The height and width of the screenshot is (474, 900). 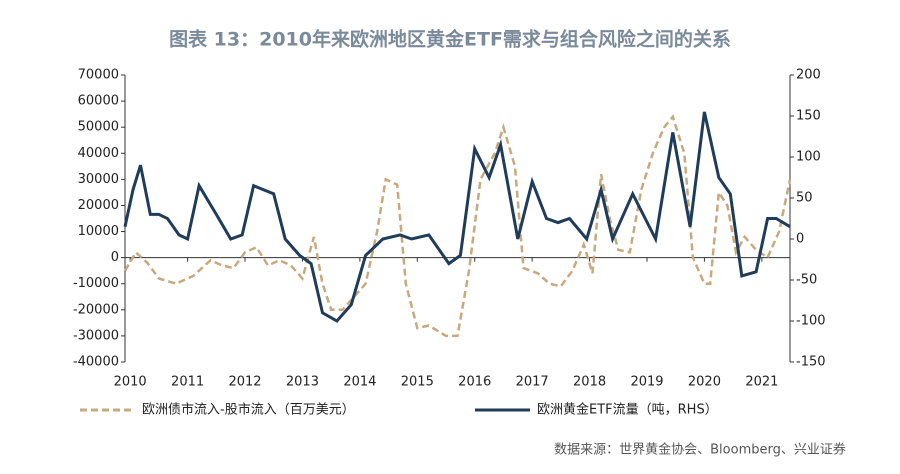 What do you see at coordinates (808, 157) in the screenshot?
I see `y2-tick-label: 100` at bounding box center [808, 157].